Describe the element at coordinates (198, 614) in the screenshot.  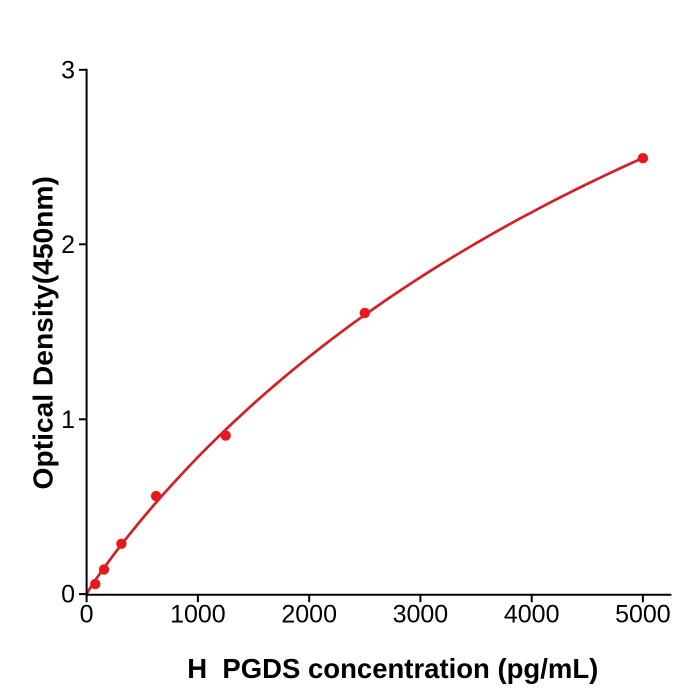
I see `svg-text: 1000` at that location.